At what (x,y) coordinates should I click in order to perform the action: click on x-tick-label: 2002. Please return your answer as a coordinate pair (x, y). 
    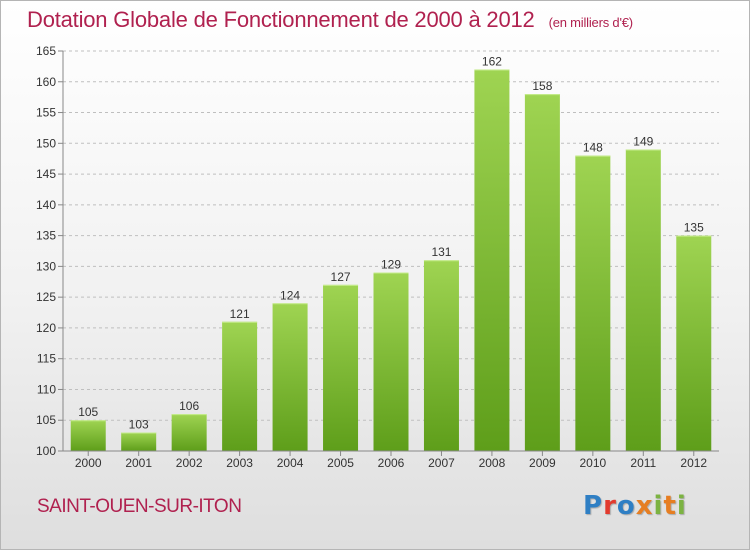
    Looking at the image, I should click on (189, 463).